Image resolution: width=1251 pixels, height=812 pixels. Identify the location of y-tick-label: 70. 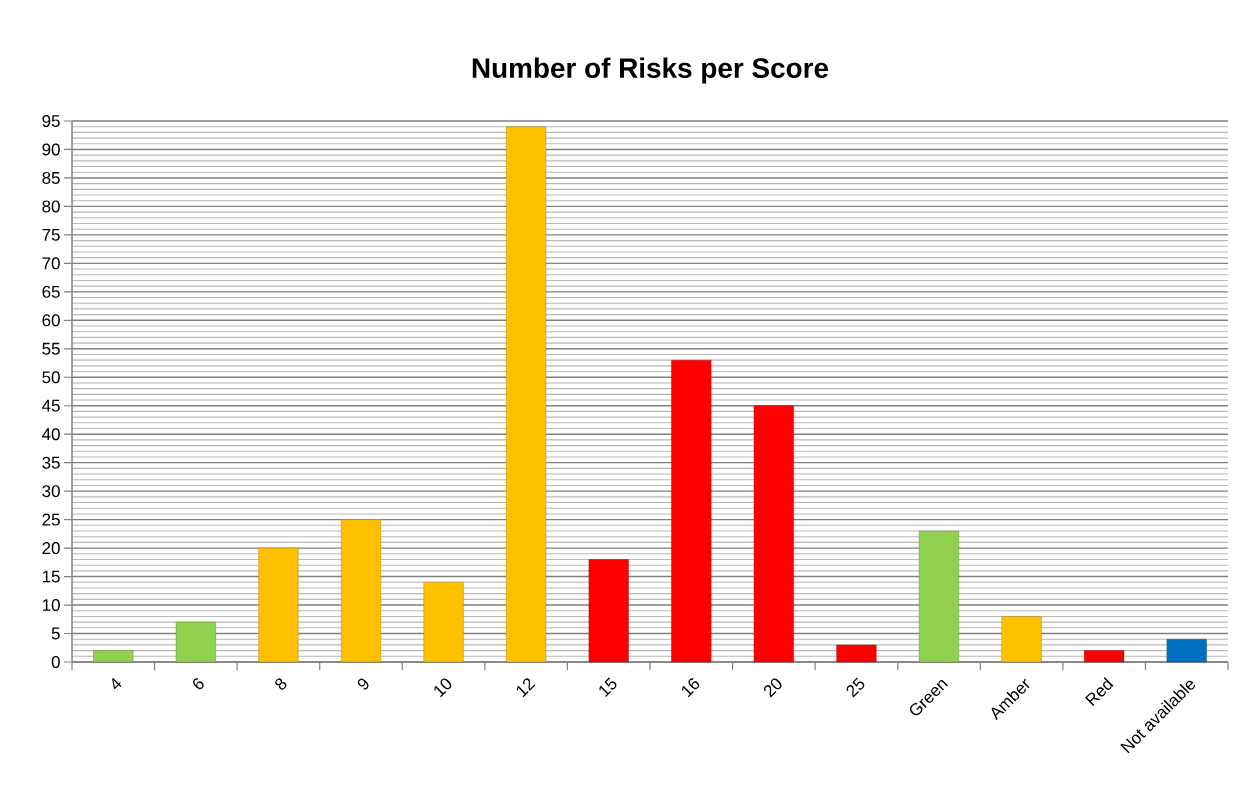
(51, 263).